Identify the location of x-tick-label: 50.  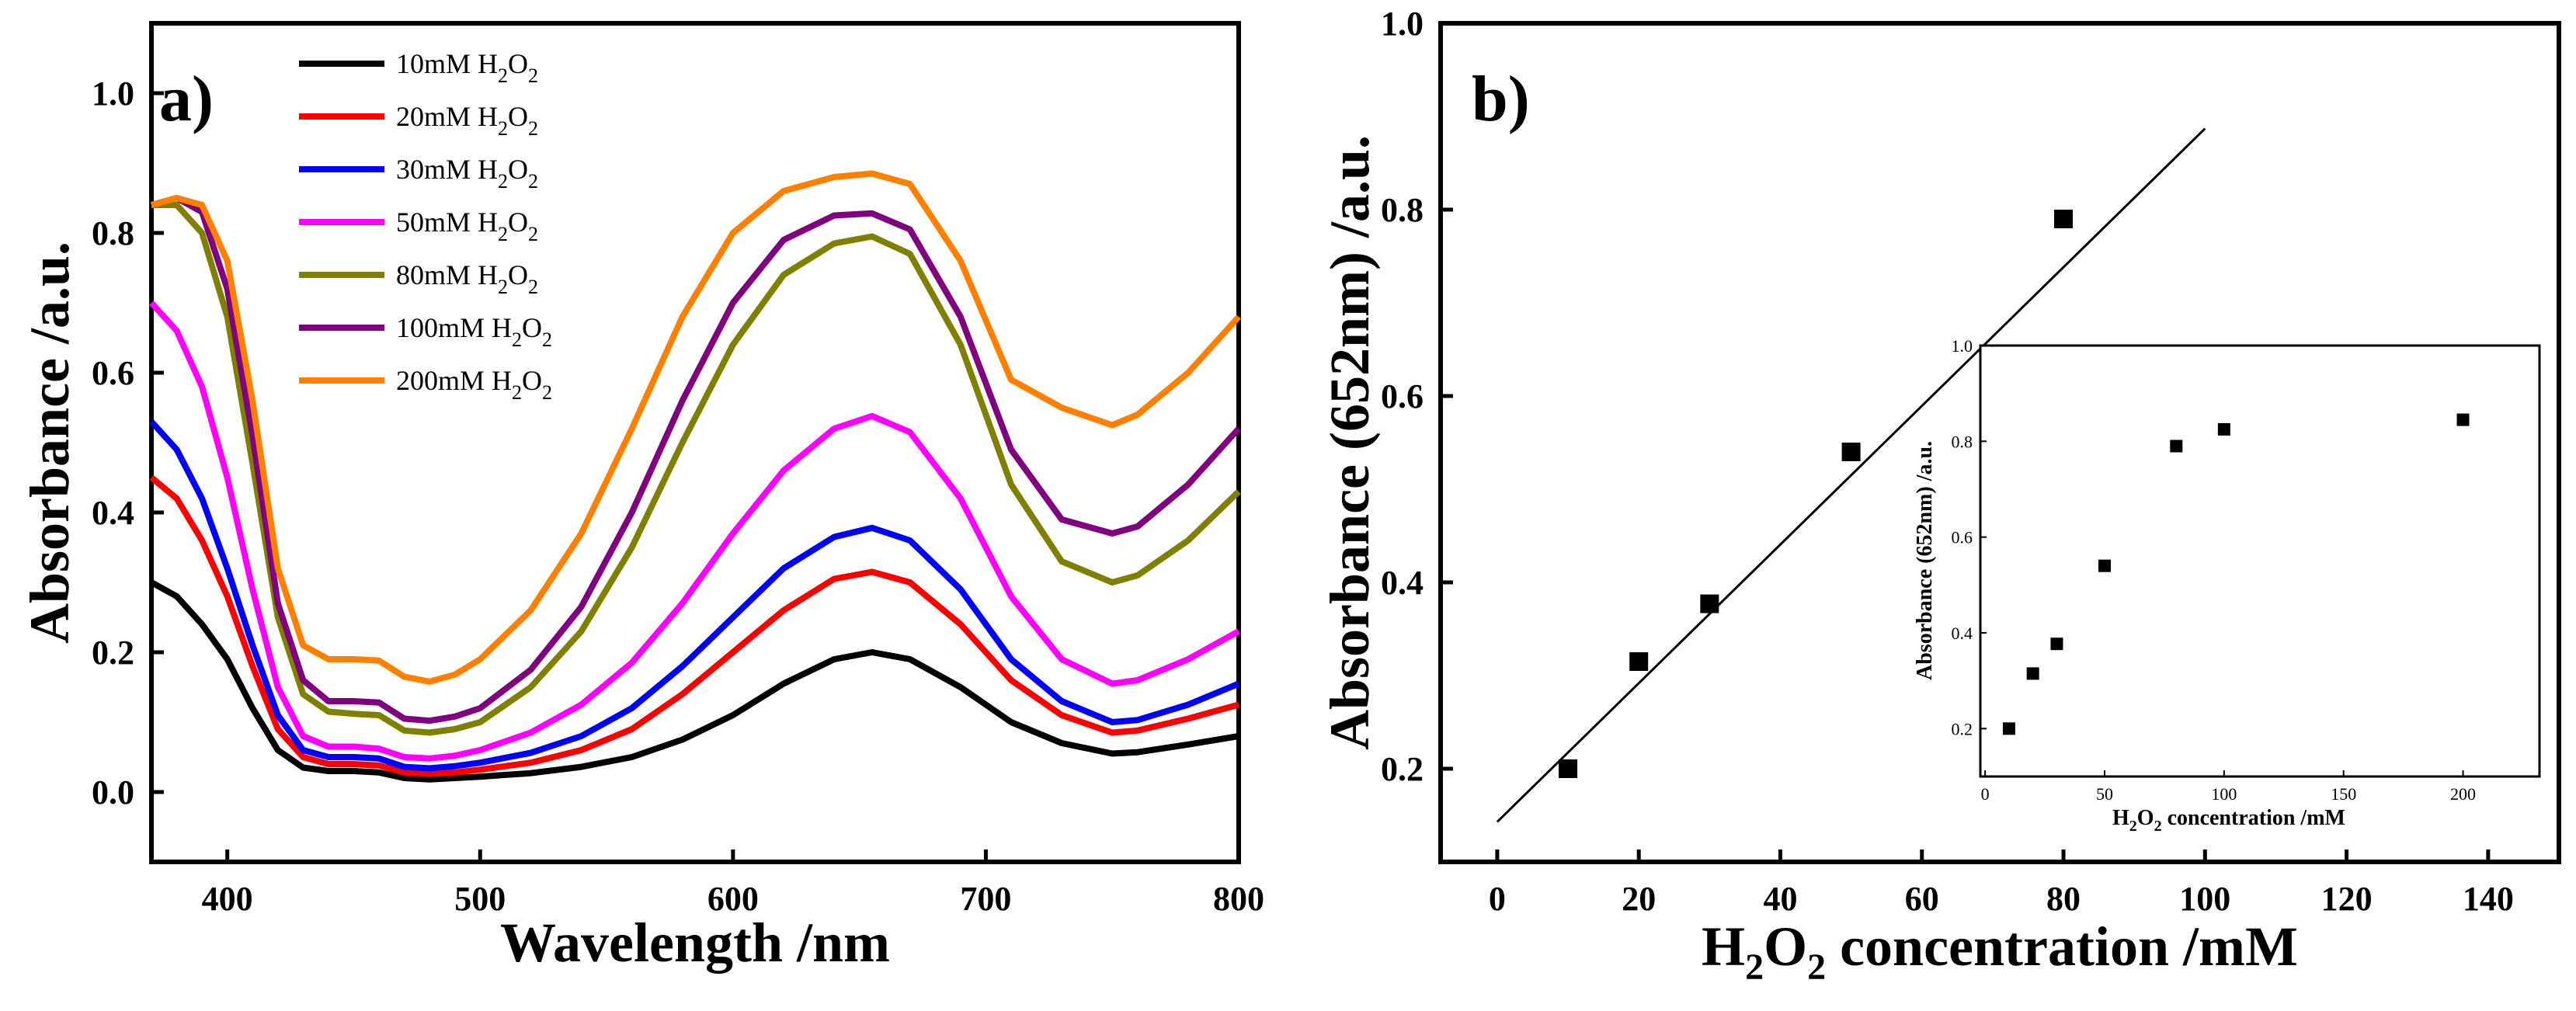
(2104, 794).